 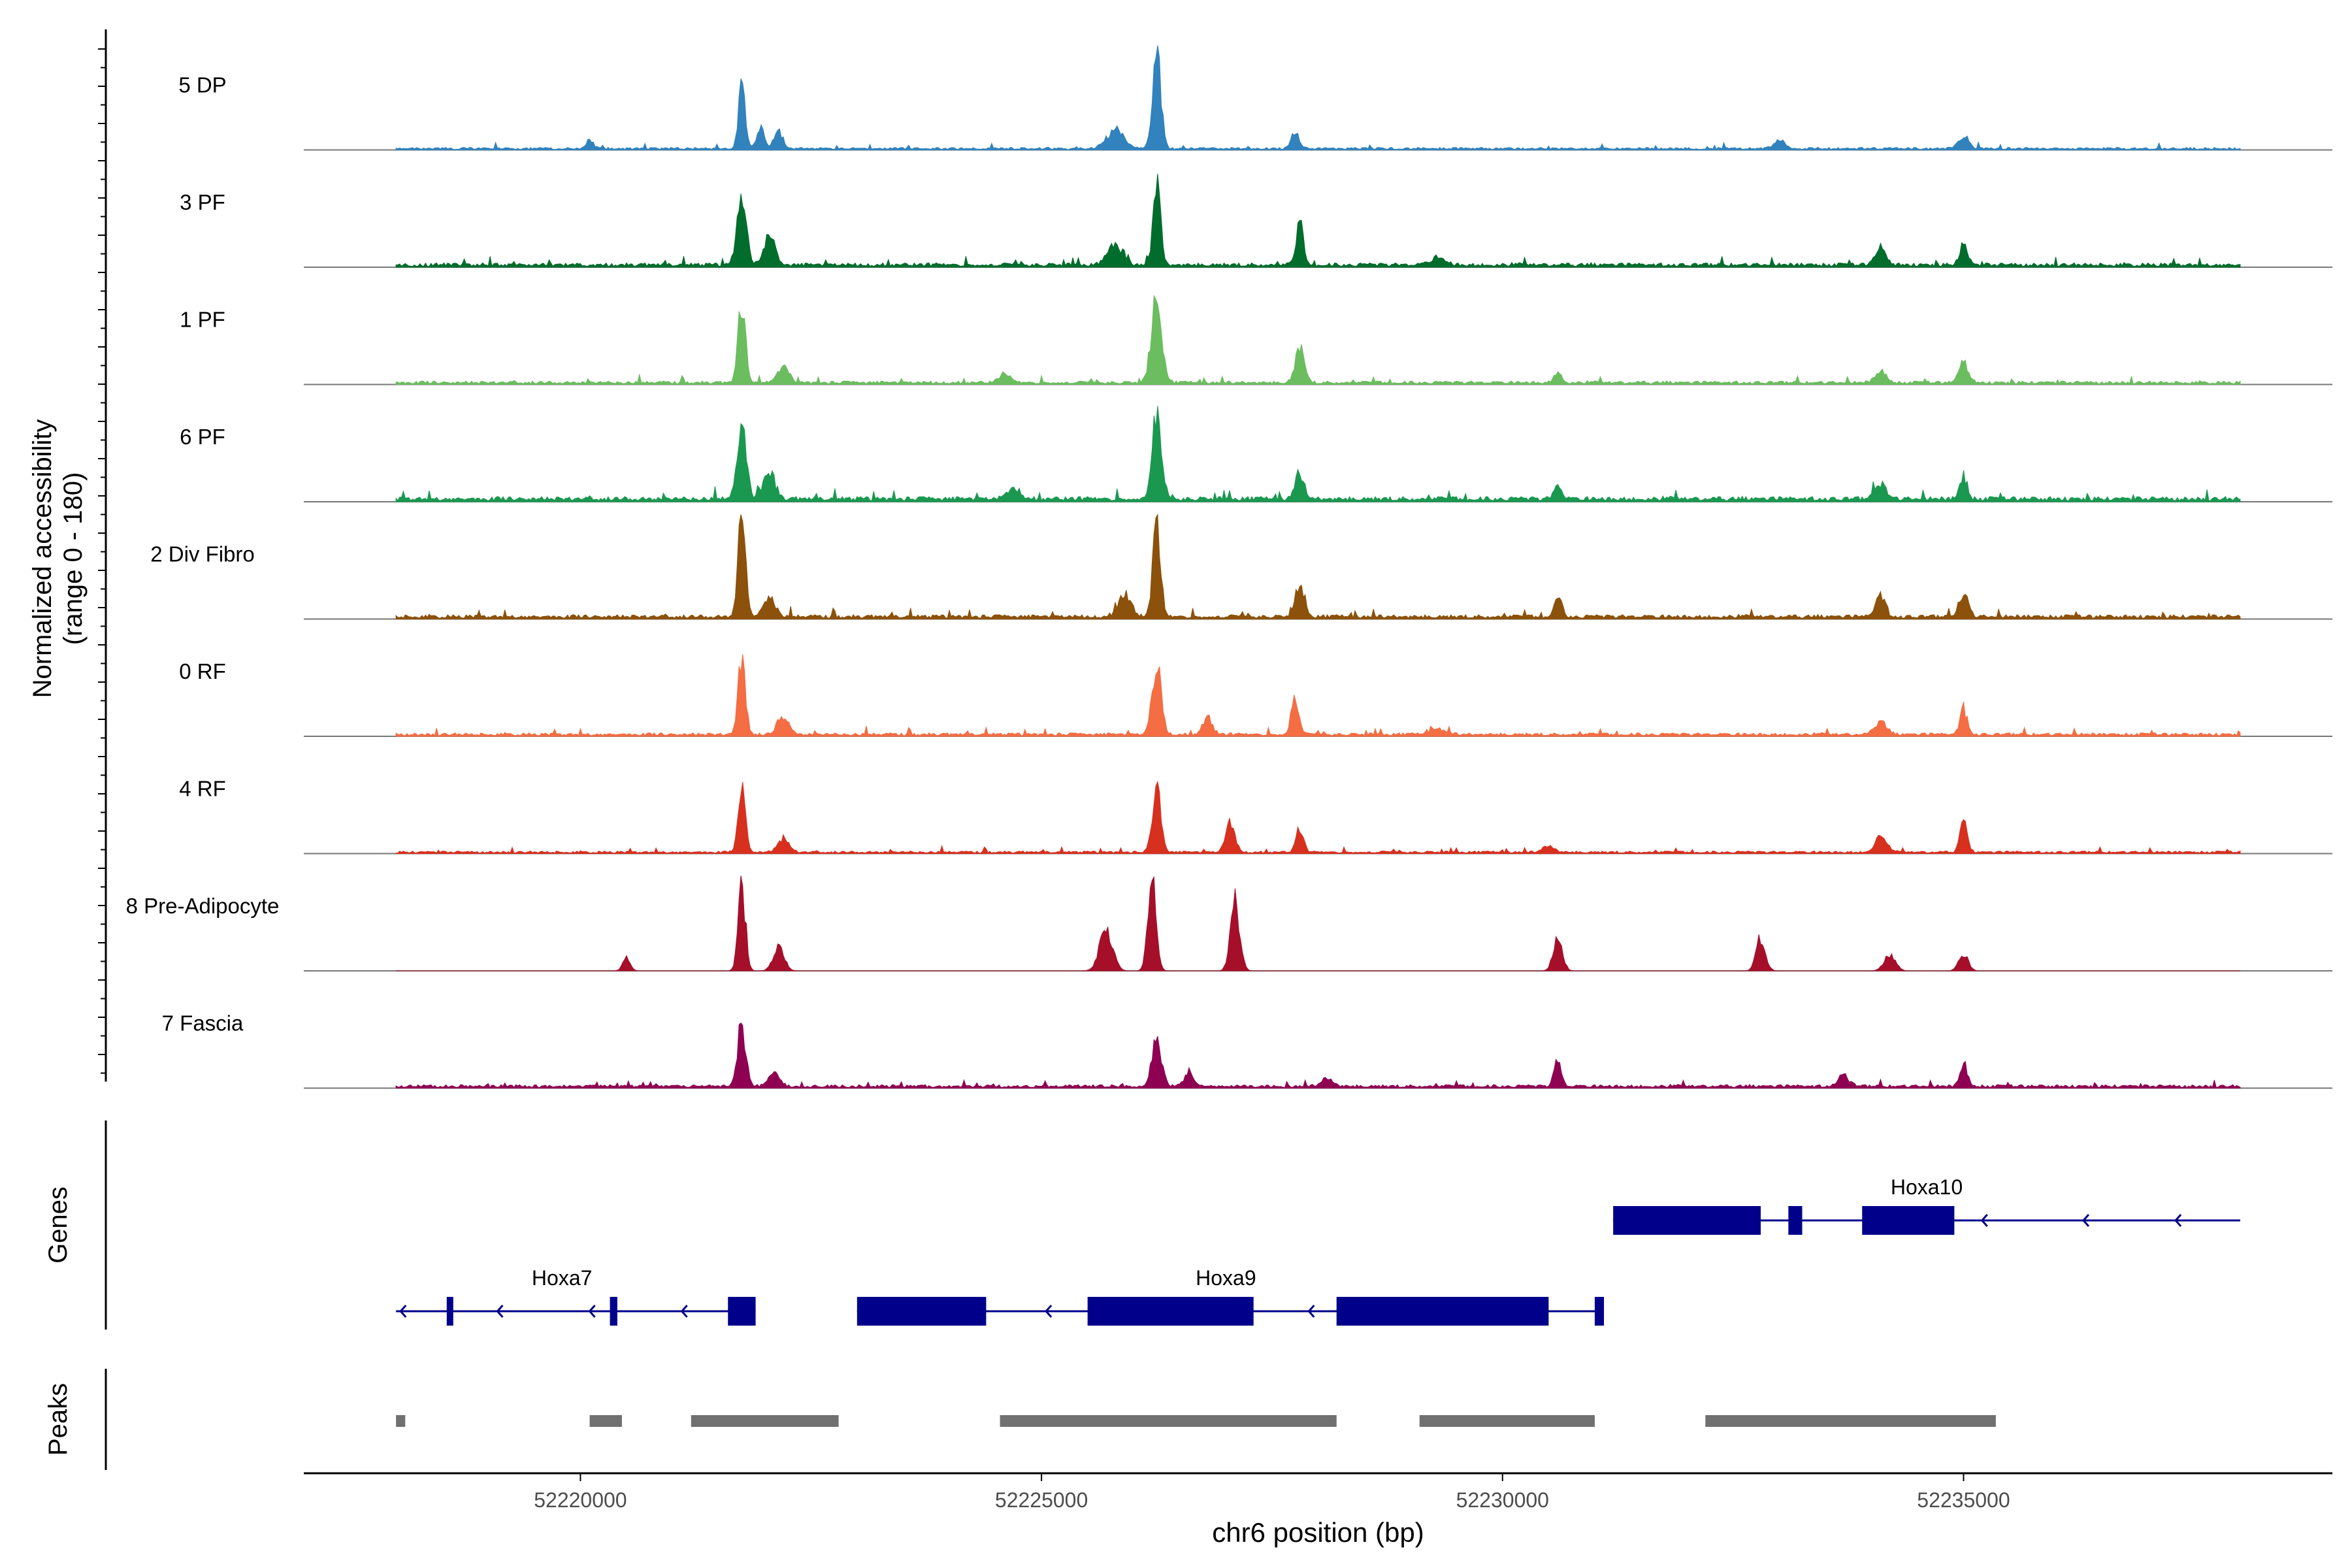 I want to click on track-label: 4 RF, so click(x=202, y=789).